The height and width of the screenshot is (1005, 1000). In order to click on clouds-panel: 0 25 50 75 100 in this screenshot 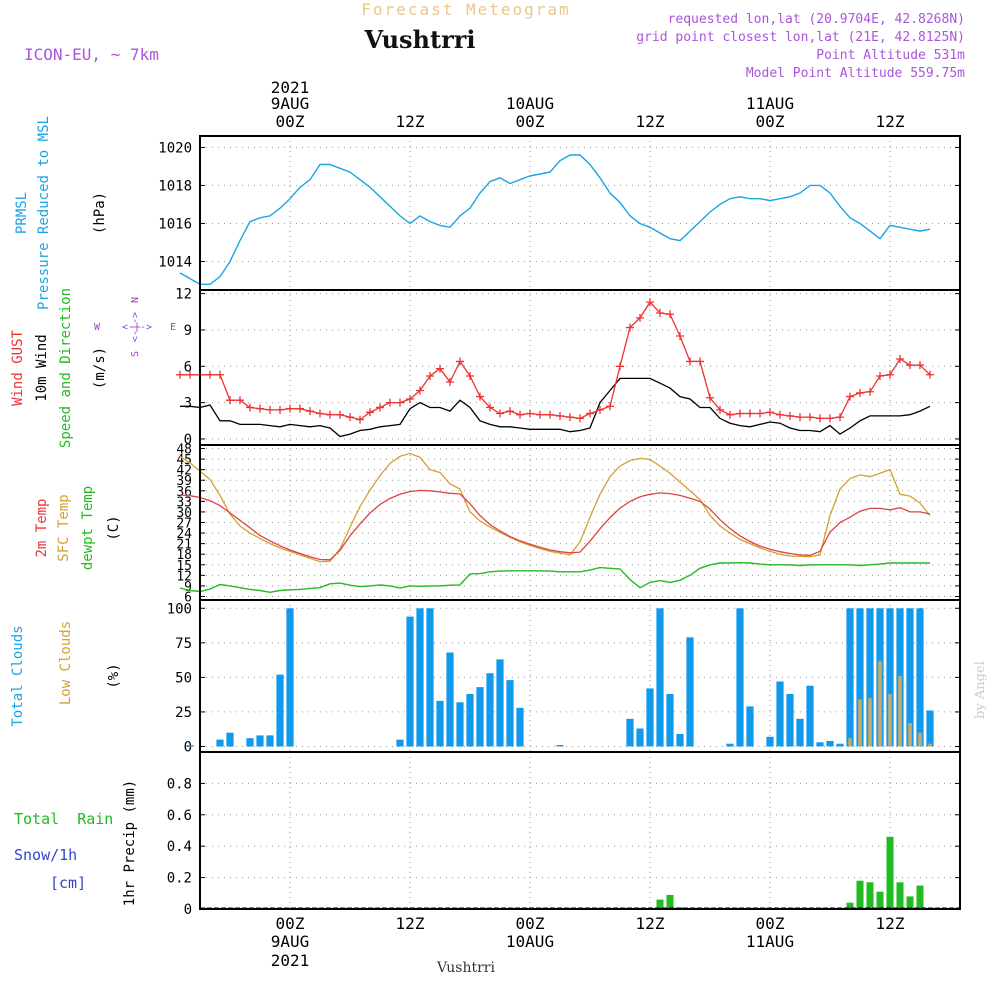, I will do `click(564, 677)`.